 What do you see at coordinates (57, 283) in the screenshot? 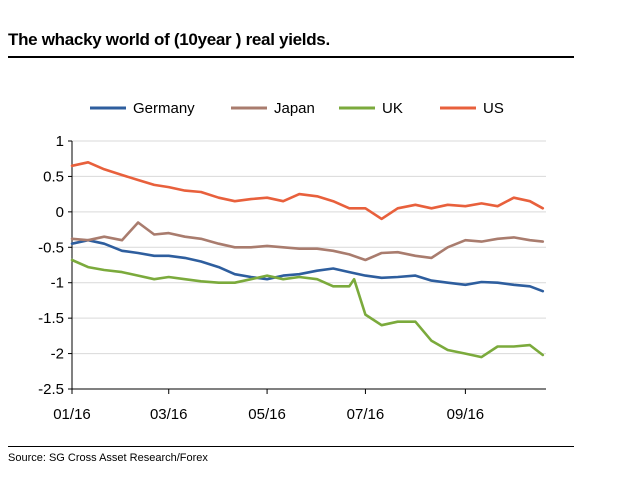
I see `y-tick-label: -1` at bounding box center [57, 283].